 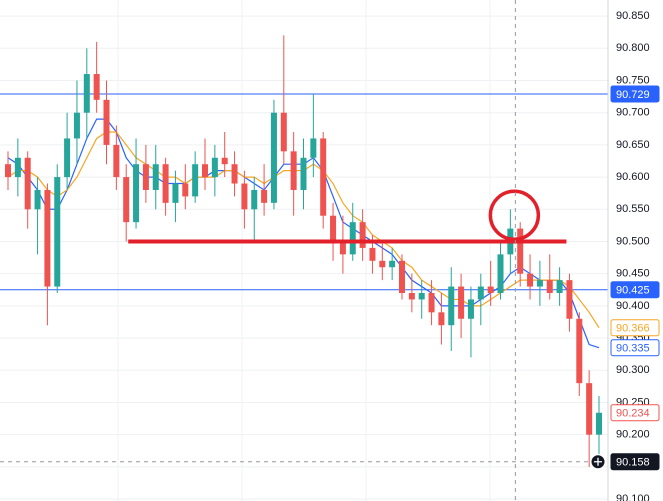 I want to click on y-tick-label: 90.550, so click(x=633, y=209).